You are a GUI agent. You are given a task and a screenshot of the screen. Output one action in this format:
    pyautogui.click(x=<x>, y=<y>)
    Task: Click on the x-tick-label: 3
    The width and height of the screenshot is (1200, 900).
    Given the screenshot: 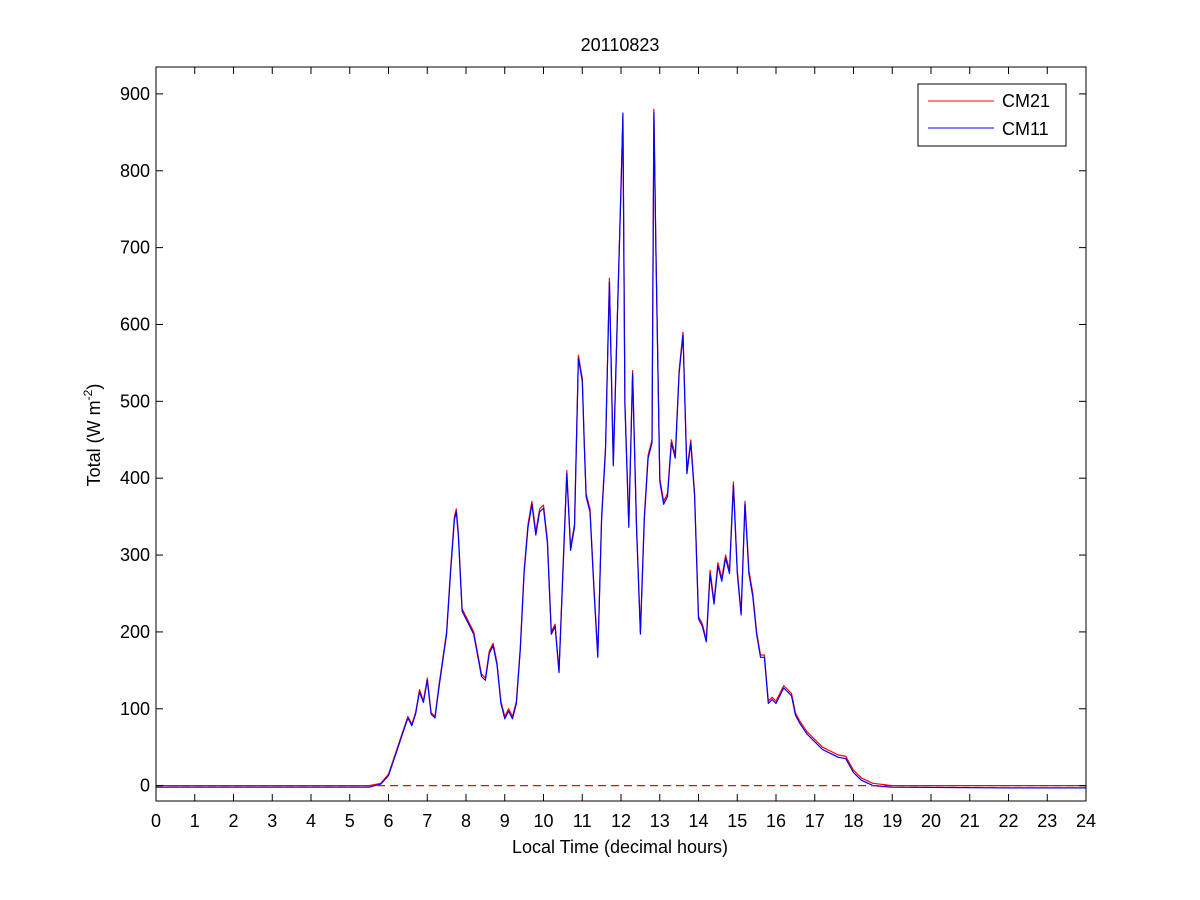 What is the action you would take?
    pyautogui.click(x=272, y=821)
    